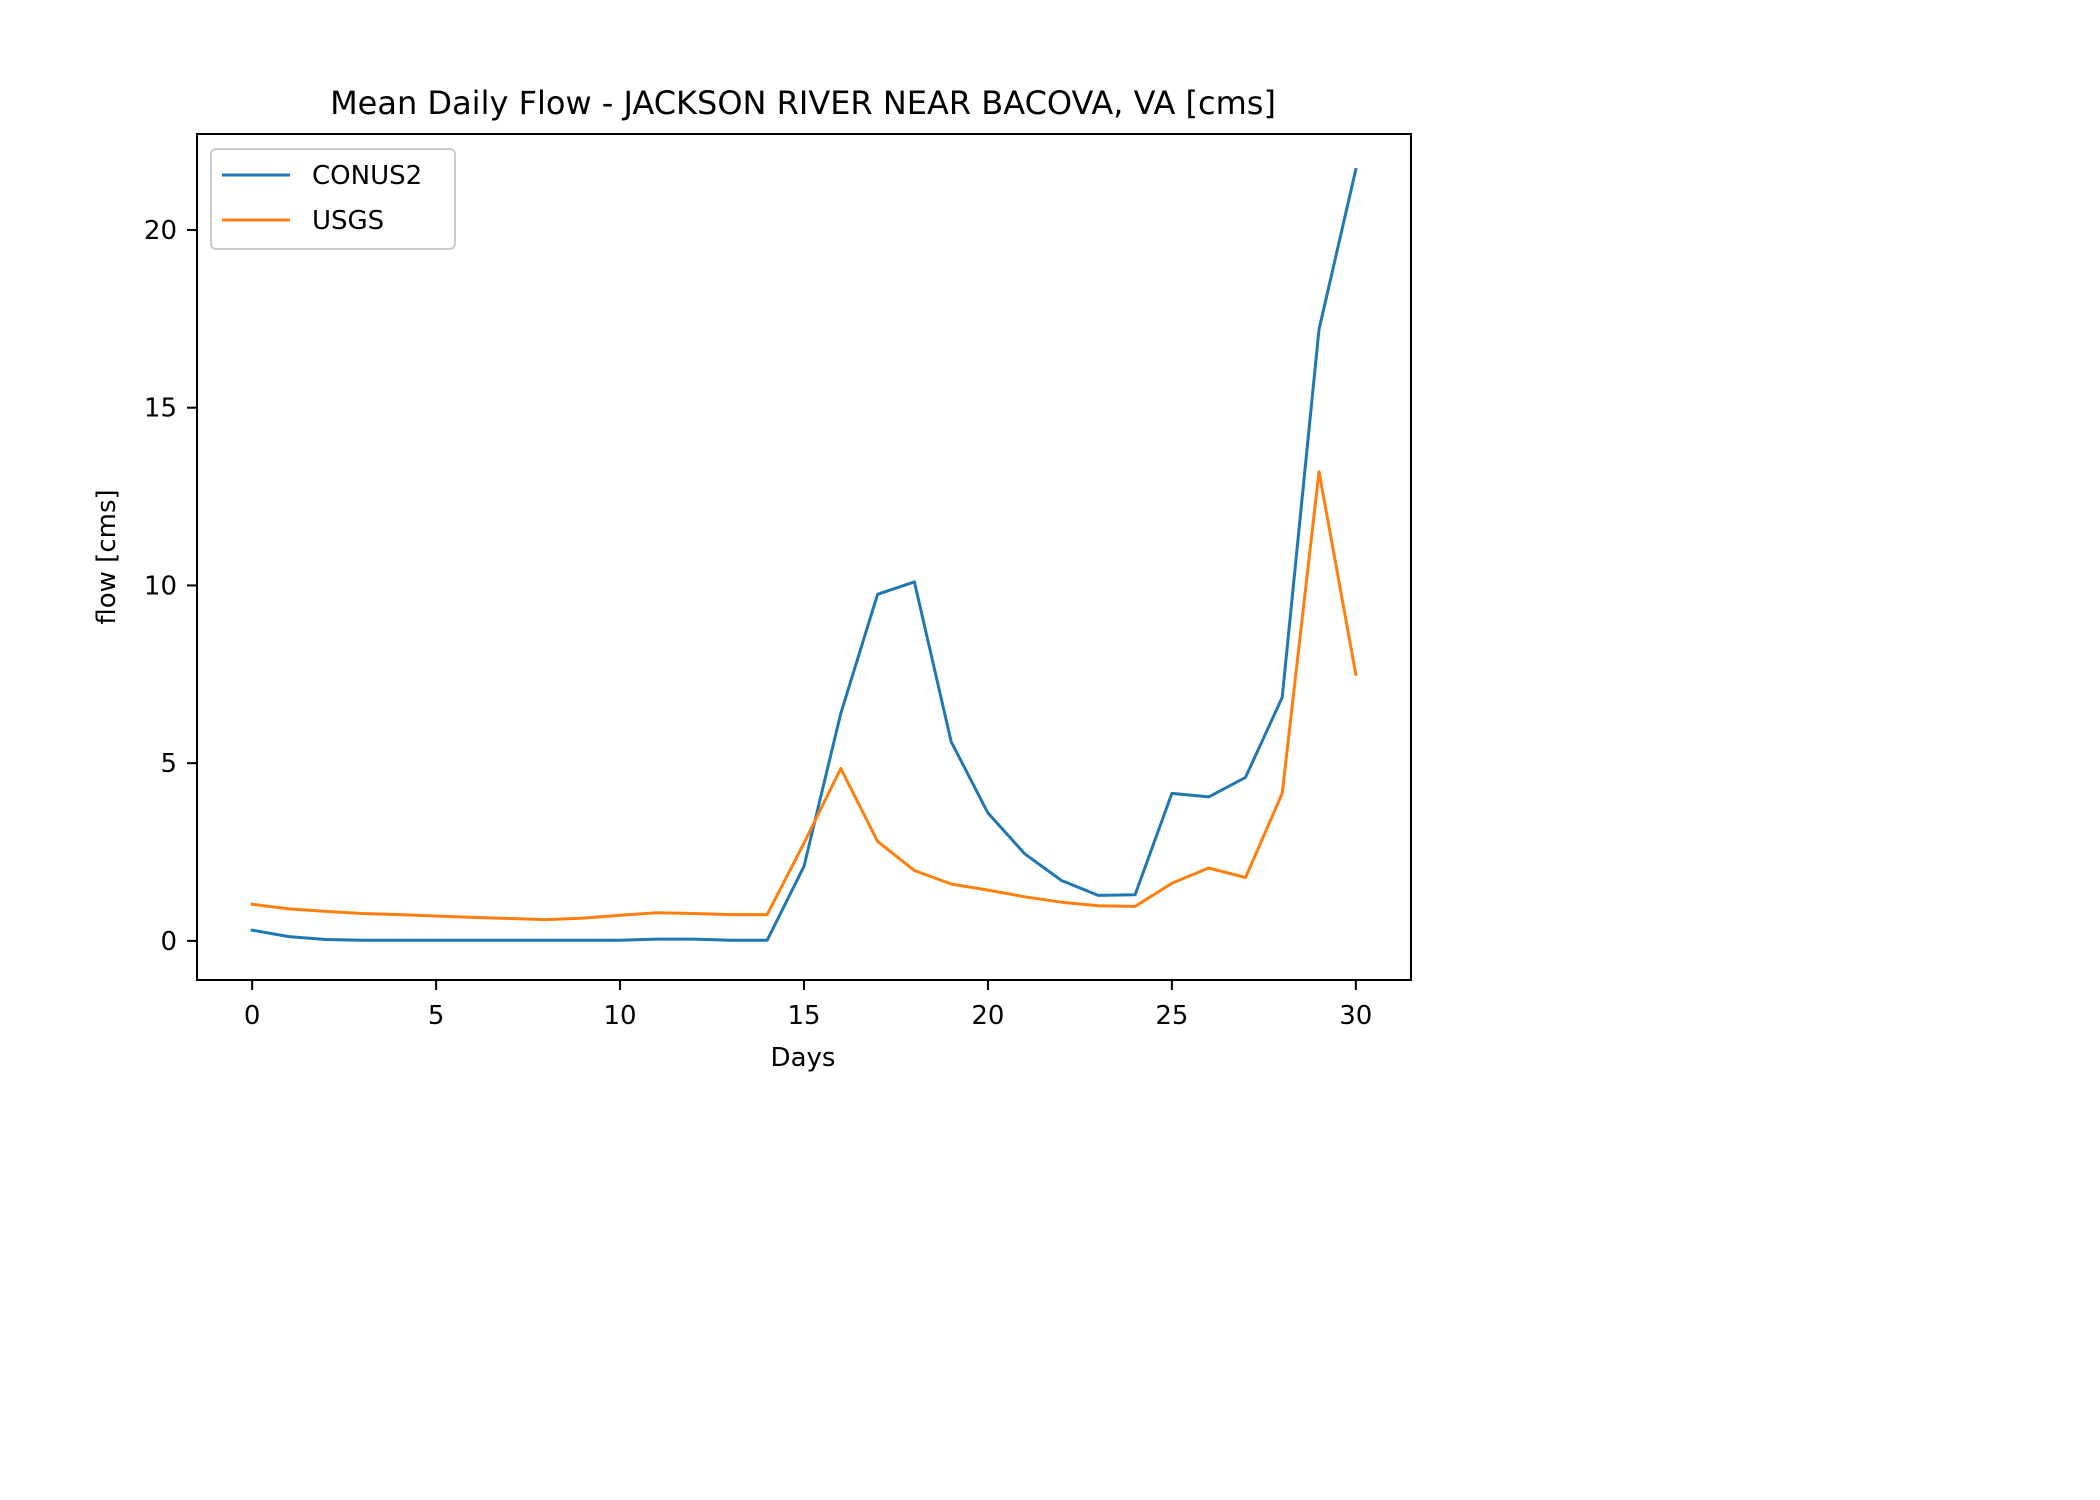  Describe the element at coordinates (160, 409) in the screenshot. I see `y-tick-label: 15` at that location.